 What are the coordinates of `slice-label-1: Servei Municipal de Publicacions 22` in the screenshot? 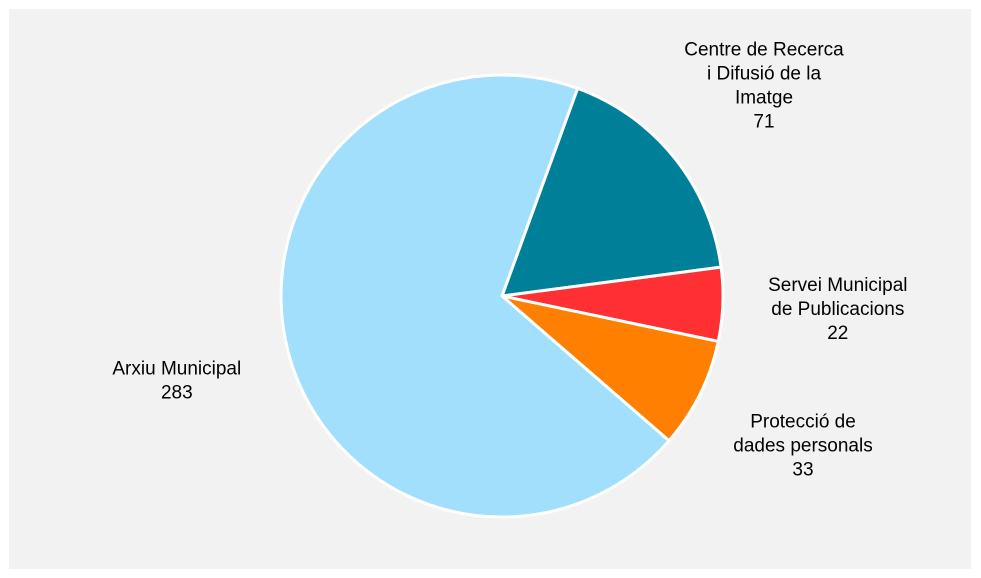 It's located at (837, 309).